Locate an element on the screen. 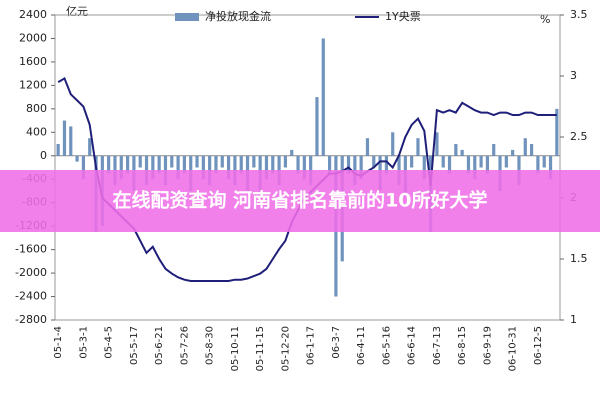  x-tick-label: 05-7-26 is located at coordinates (184, 345).